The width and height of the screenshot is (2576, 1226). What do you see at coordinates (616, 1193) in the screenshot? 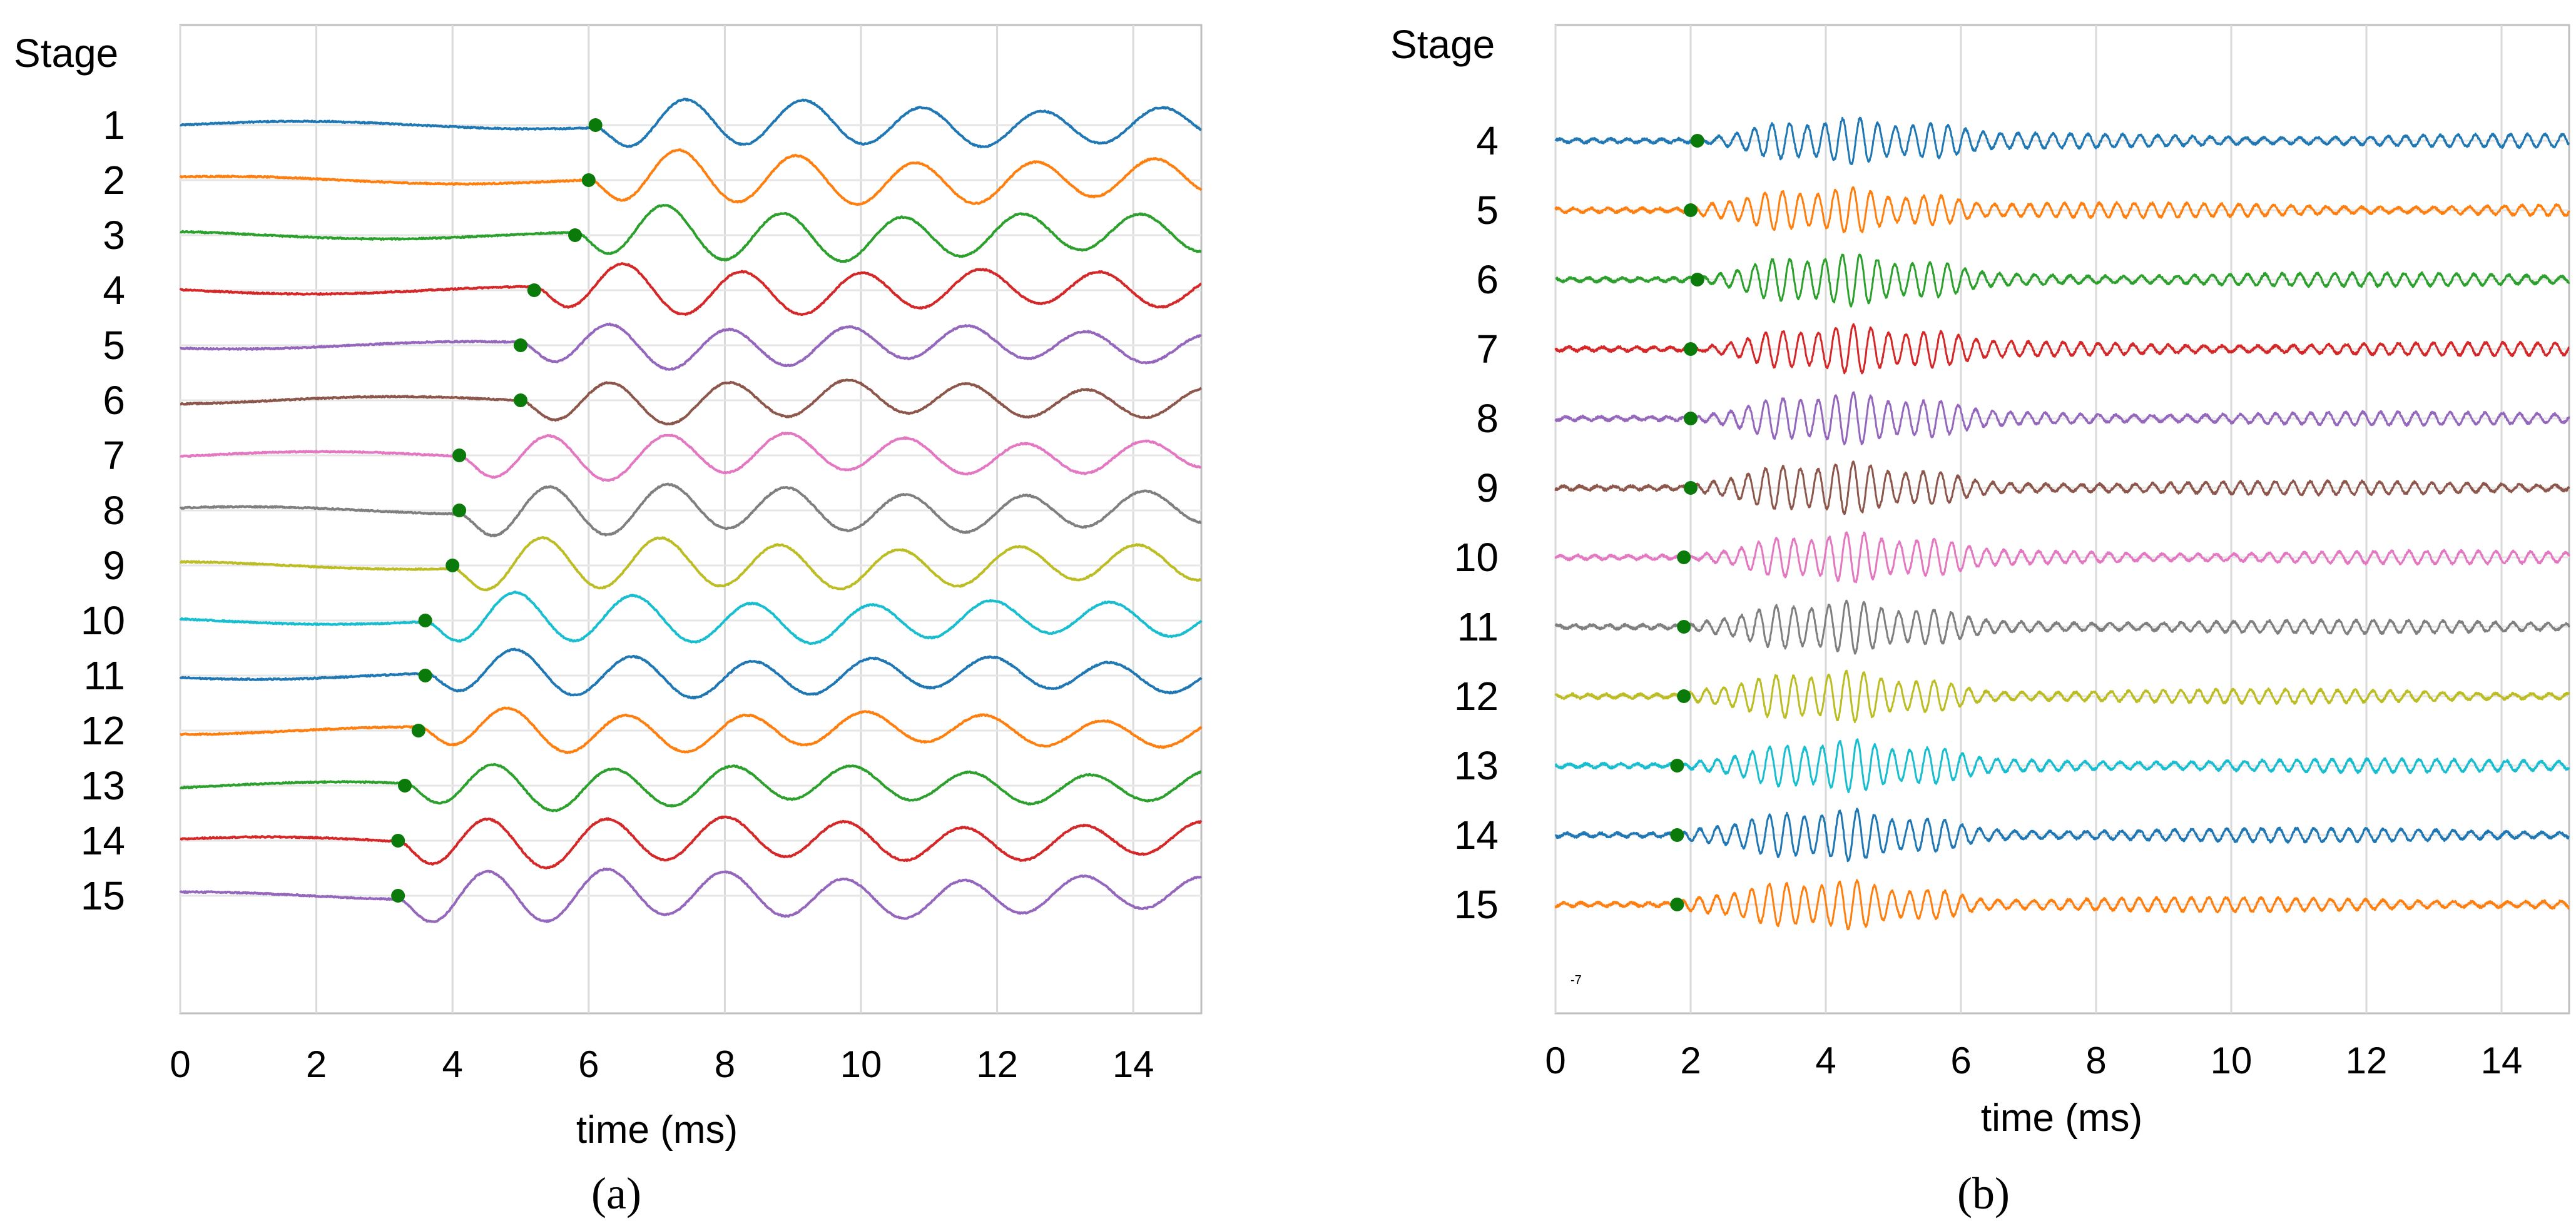
I see `panel-a-label: (a)` at bounding box center [616, 1193].